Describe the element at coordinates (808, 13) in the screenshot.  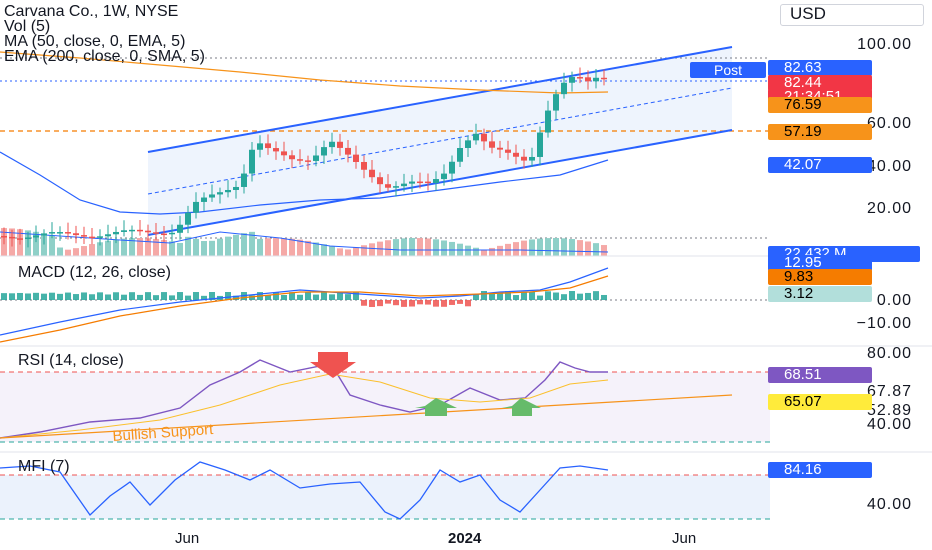
I see `currency-label: USD` at that location.